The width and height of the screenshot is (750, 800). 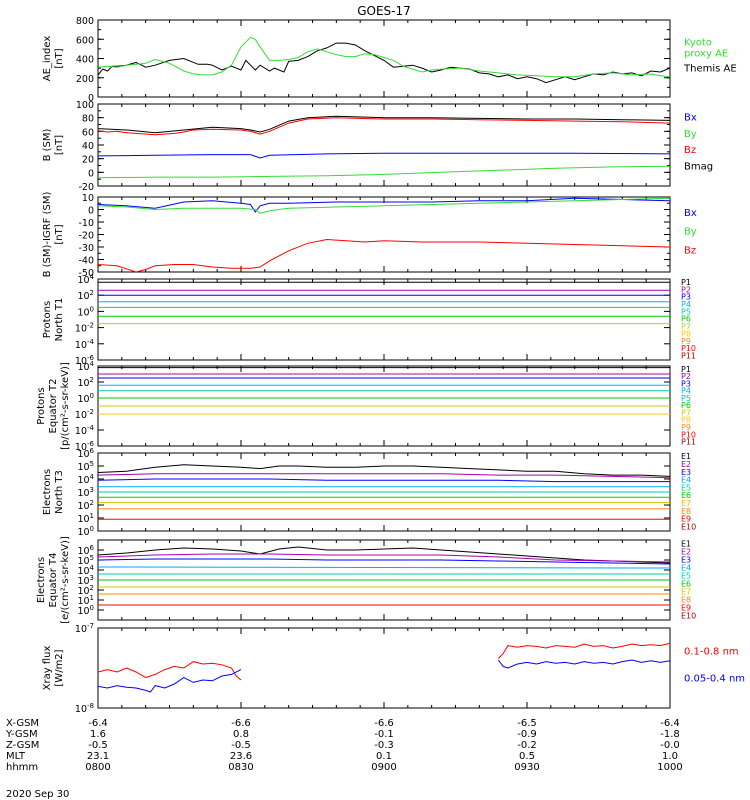 I want to click on series-line-by, so click(x=384, y=205).